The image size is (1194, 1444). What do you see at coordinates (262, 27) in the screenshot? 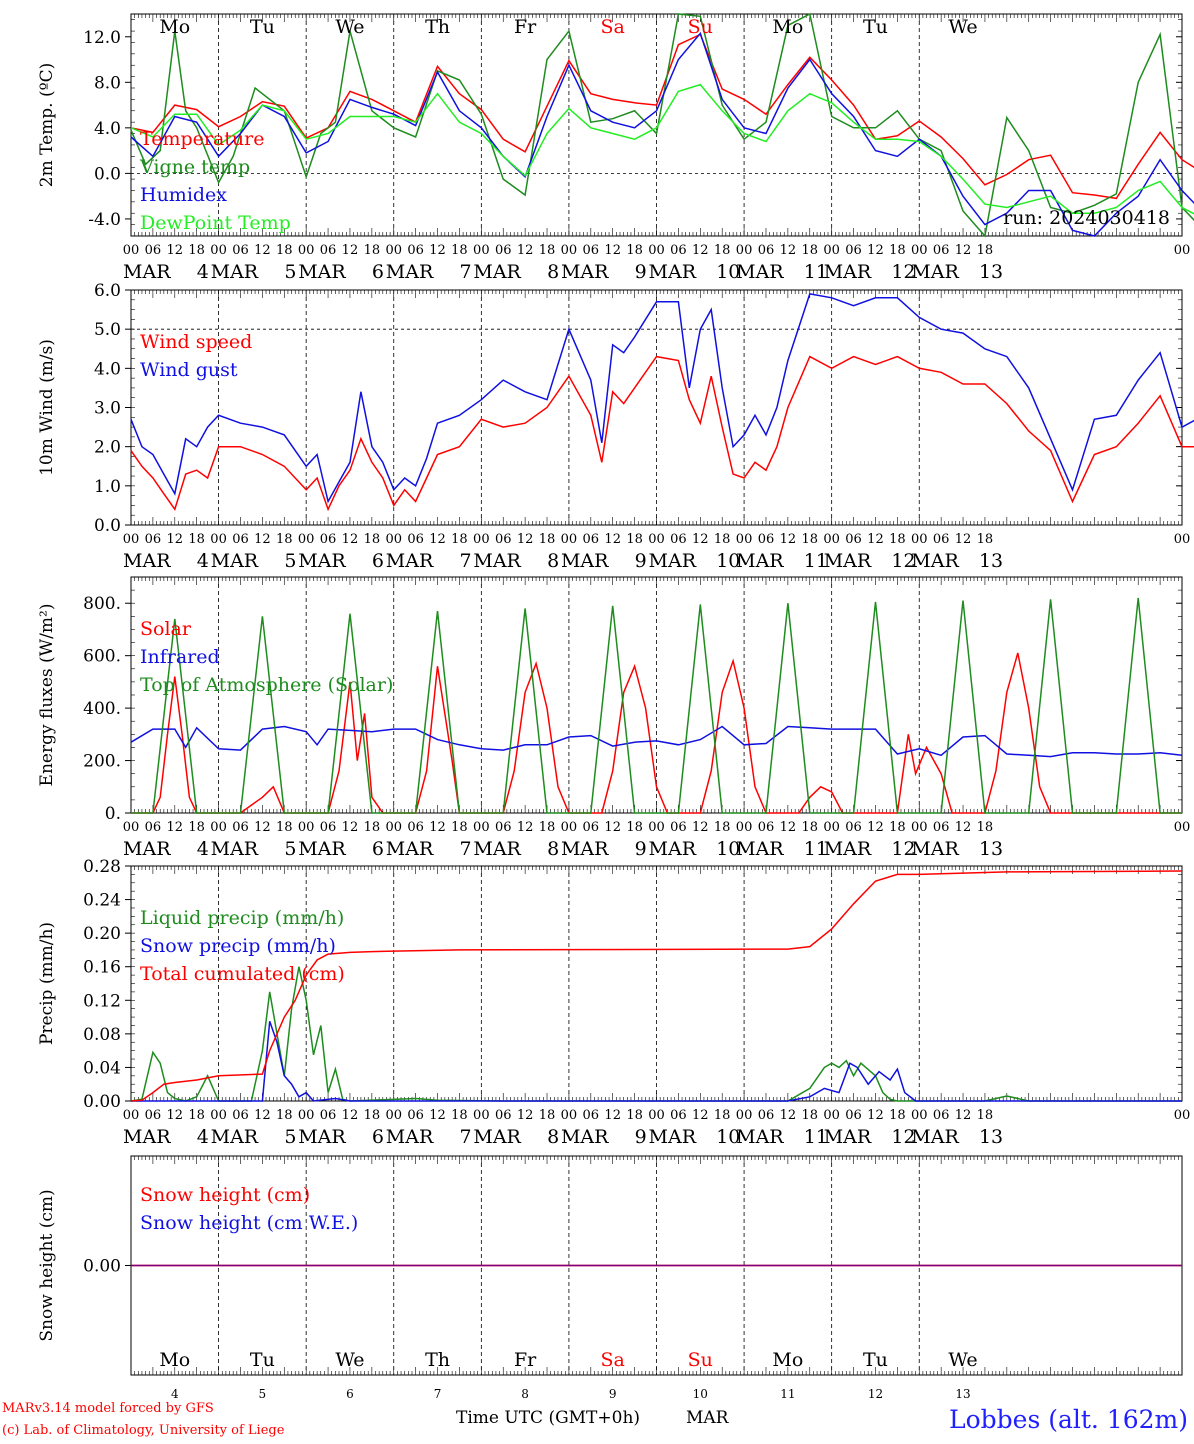
I see `weekday-label: Tu` at bounding box center [262, 27].